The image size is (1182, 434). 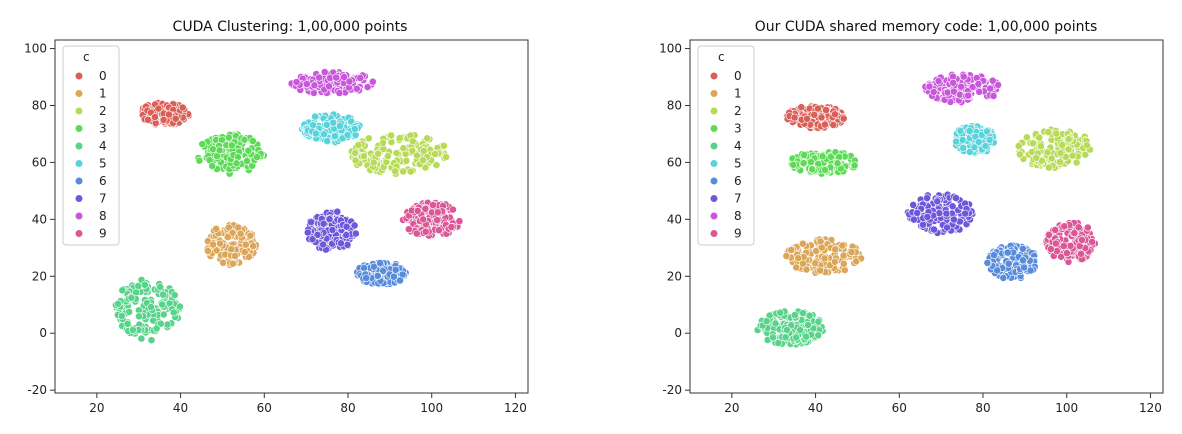 What do you see at coordinates (39, 219) in the screenshot?
I see `y-axis: -20 0 20 40 60 80 100` at bounding box center [39, 219].